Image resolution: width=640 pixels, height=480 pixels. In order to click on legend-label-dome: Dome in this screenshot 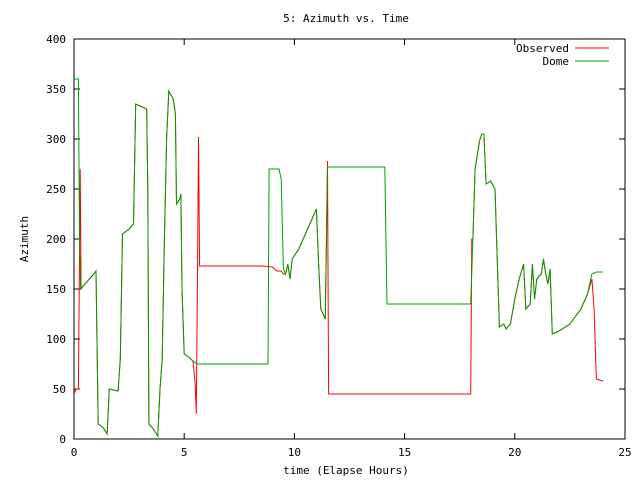, I will do `click(556, 61)`.